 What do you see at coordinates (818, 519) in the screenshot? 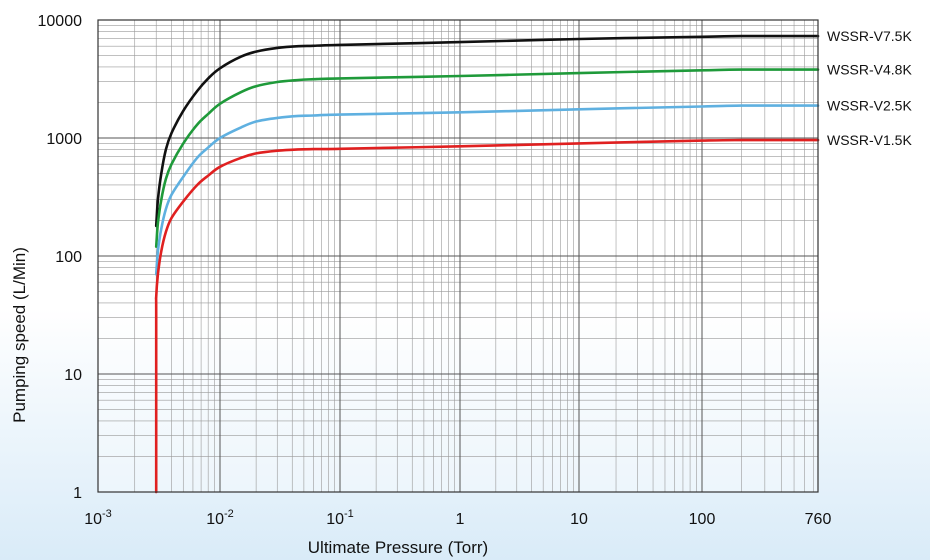
I see `x-tick-label: 760` at bounding box center [818, 519].